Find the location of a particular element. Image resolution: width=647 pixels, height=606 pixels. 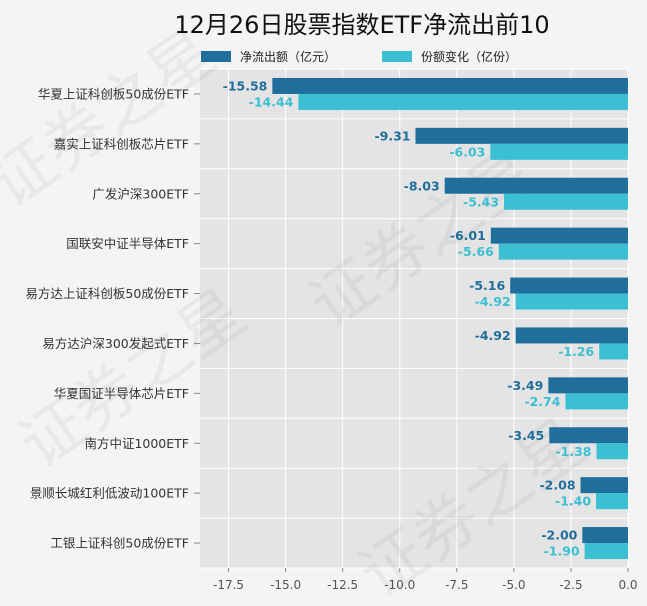

x-axis-ticks: -17.5 -15.0 -12.5 -10.0 -7.5 -5.0 -2.5 0.0 is located at coordinates (425, 580).